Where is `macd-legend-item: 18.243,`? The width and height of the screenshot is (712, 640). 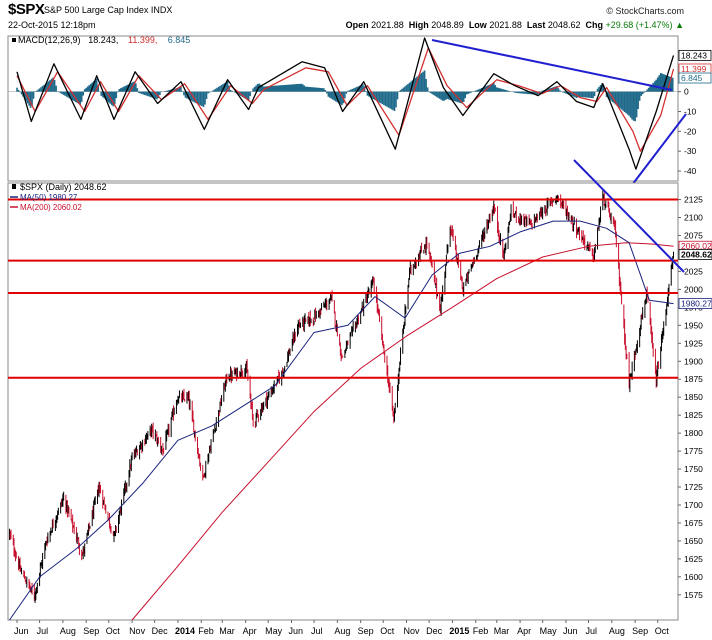 macd-legend-item: 18.243, is located at coordinates (103, 40).